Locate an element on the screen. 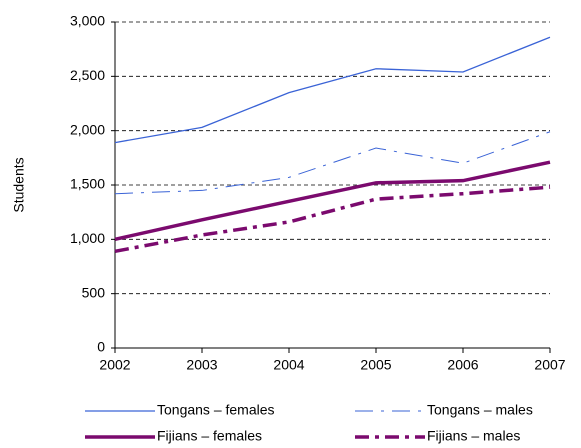 The image size is (581, 448). legend-label: Tongans – females is located at coordinates (216, 410).